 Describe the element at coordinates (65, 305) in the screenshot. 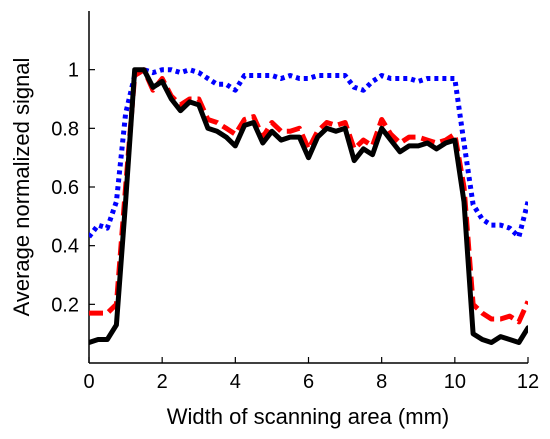

I see `y-tick-label: 0.2` at that location.